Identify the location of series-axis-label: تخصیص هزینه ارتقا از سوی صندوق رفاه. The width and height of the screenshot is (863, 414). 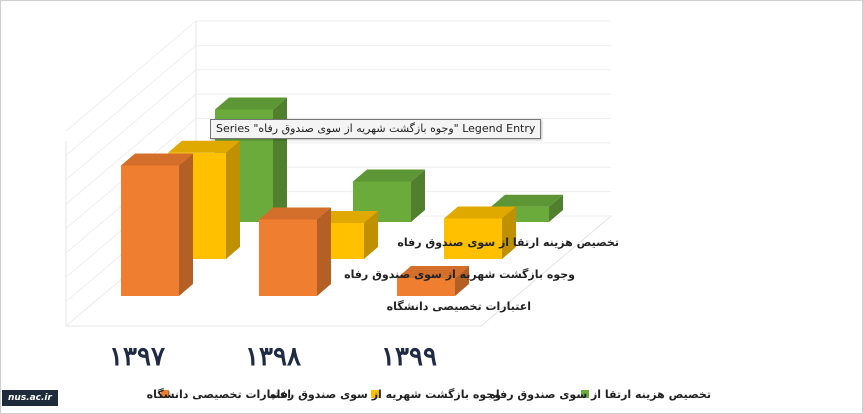
(508, 242).